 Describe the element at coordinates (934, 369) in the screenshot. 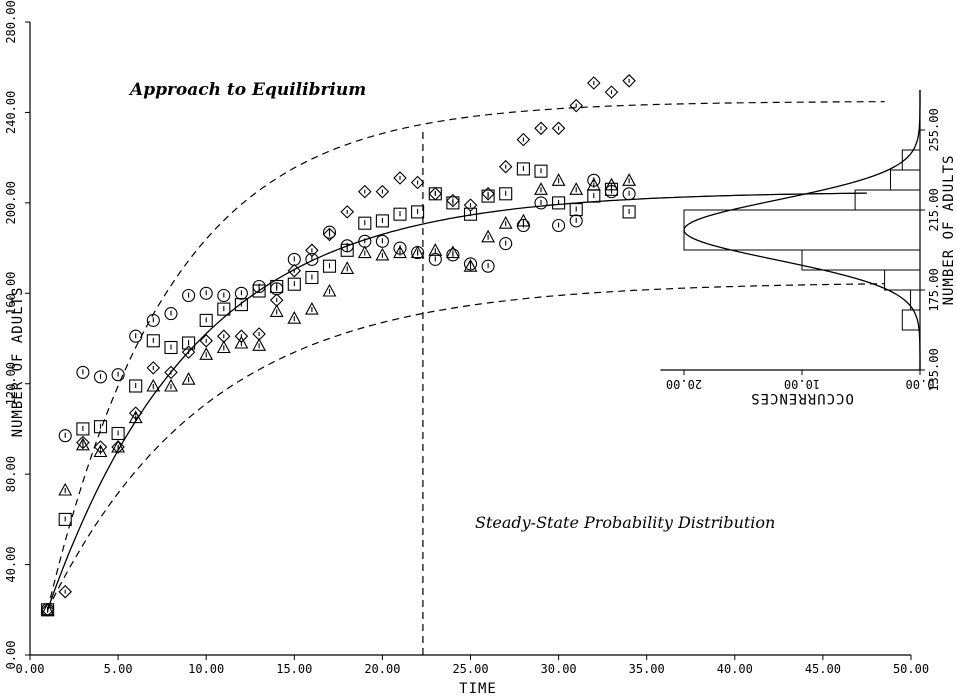

I see `hist-y-tick-label: 135.00` at that location.